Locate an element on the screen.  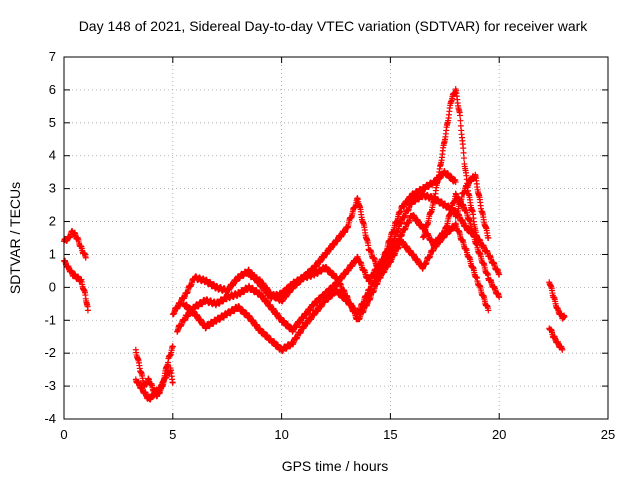
series-trace-d is located at coordinates (154, 373).